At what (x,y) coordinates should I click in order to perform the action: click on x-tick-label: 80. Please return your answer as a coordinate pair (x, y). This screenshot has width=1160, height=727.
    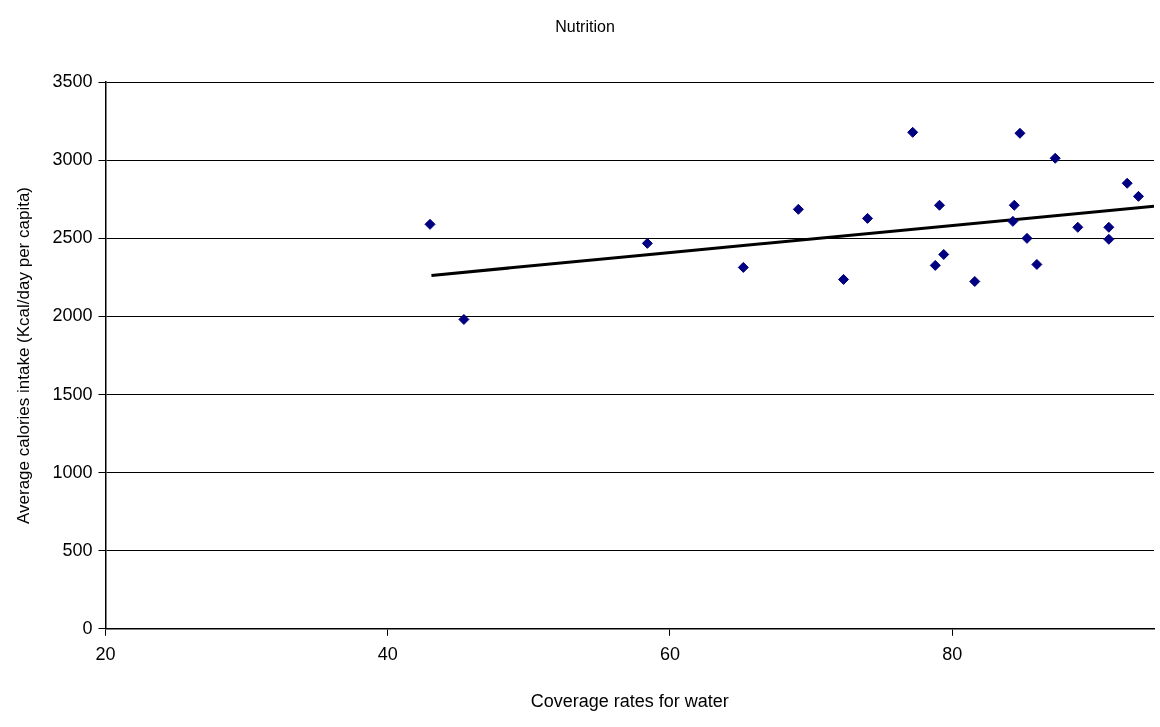
    Looking at the image, I should click on (952, 653).